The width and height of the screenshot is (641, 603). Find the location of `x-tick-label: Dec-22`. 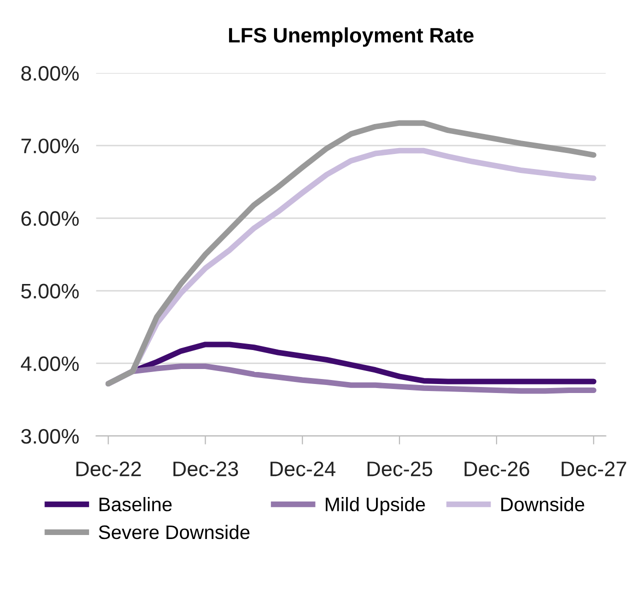

x-tick-label: Dec-22 is located at coordinates (108, 469).